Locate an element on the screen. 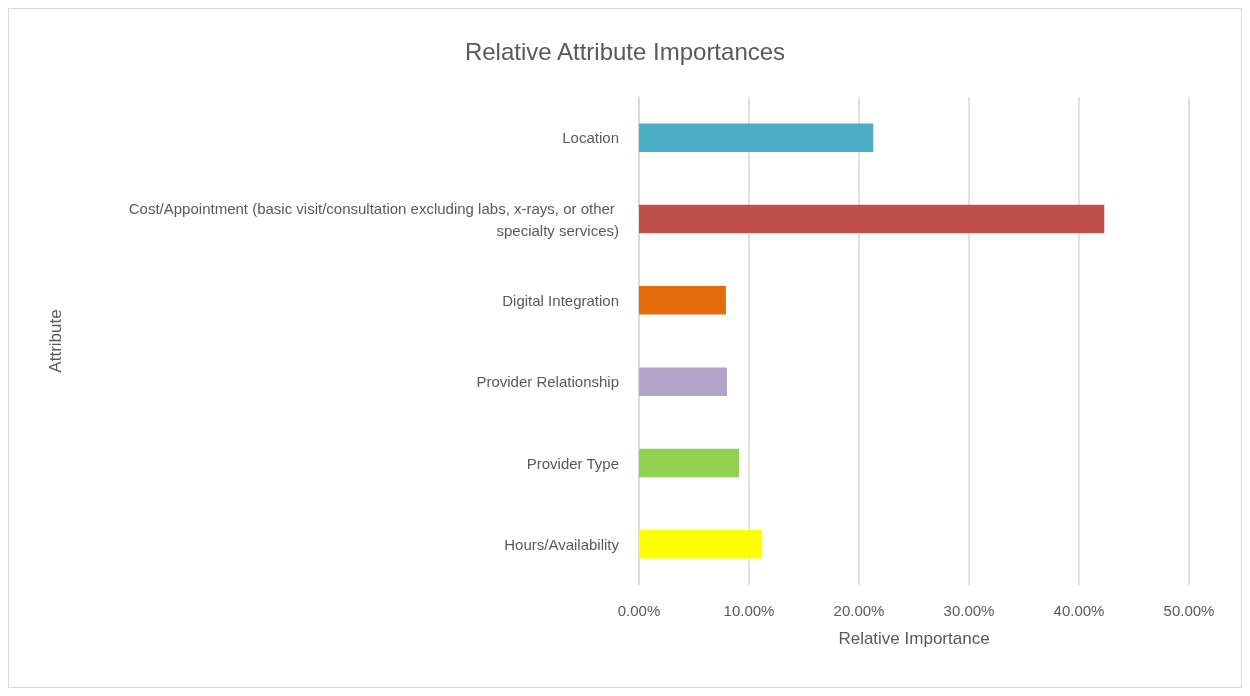 The height and width of the screenshot is (696, 1250). x-tick-label: 10.00% is located at coordinates (749, 610).